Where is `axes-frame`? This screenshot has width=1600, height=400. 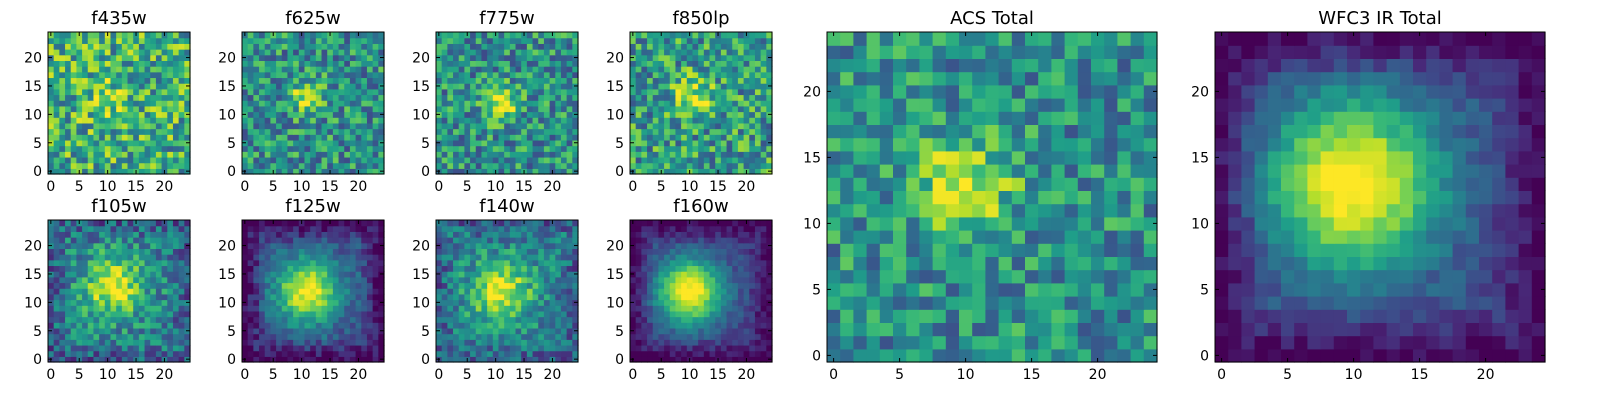 axes-frame is located at coordinates (313, 103).